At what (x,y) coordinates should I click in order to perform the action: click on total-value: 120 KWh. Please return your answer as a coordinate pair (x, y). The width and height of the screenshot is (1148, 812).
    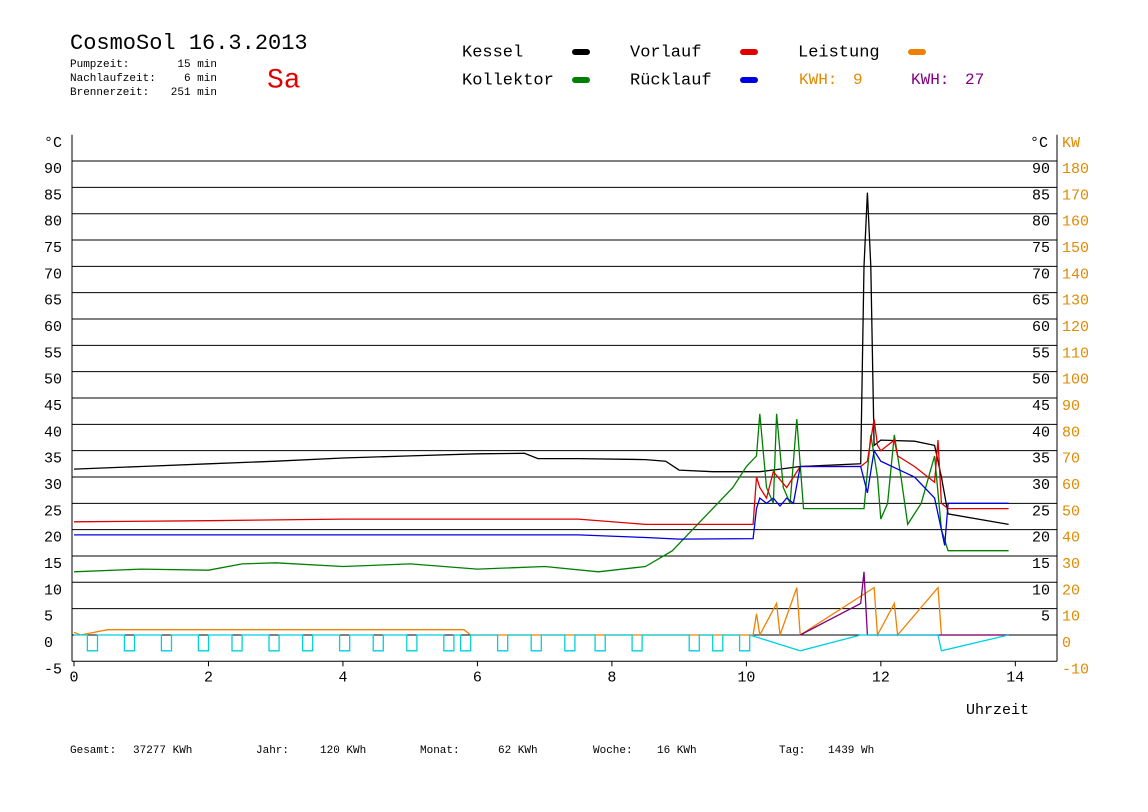
    Looking at the image, I should click on (343, 751).